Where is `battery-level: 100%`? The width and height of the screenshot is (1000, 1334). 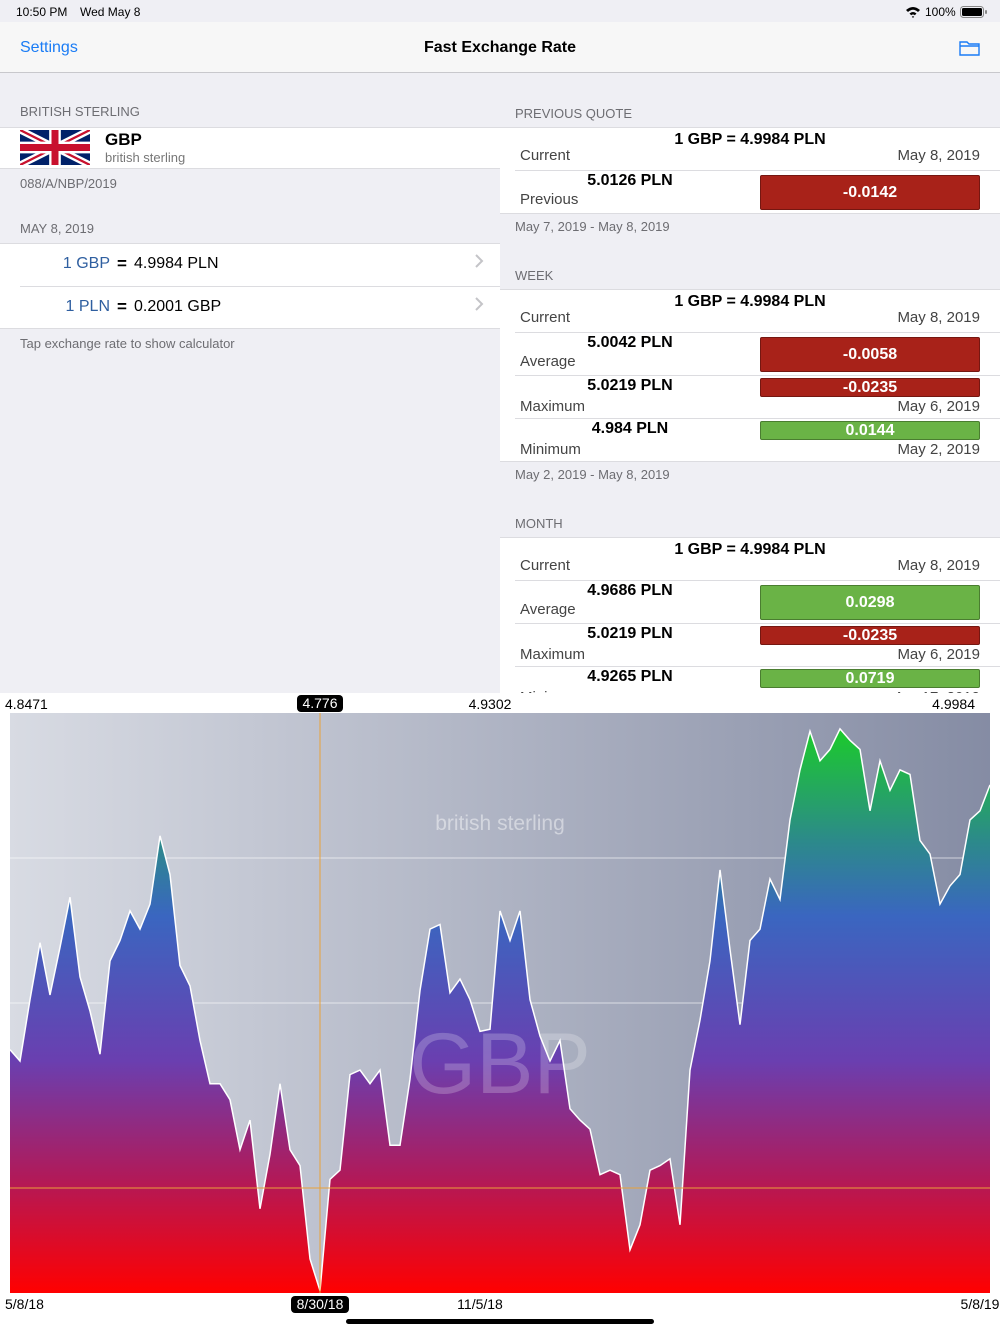 battery-level: 100% is located at coordinates (940, 12).